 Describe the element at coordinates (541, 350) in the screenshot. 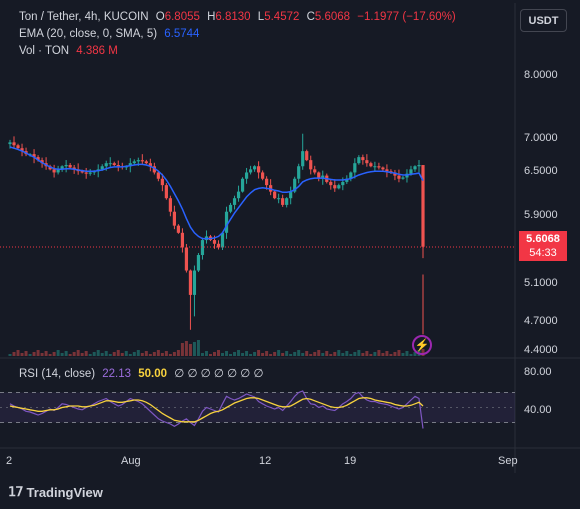

I see `price-tick: 4.4000` at that location.